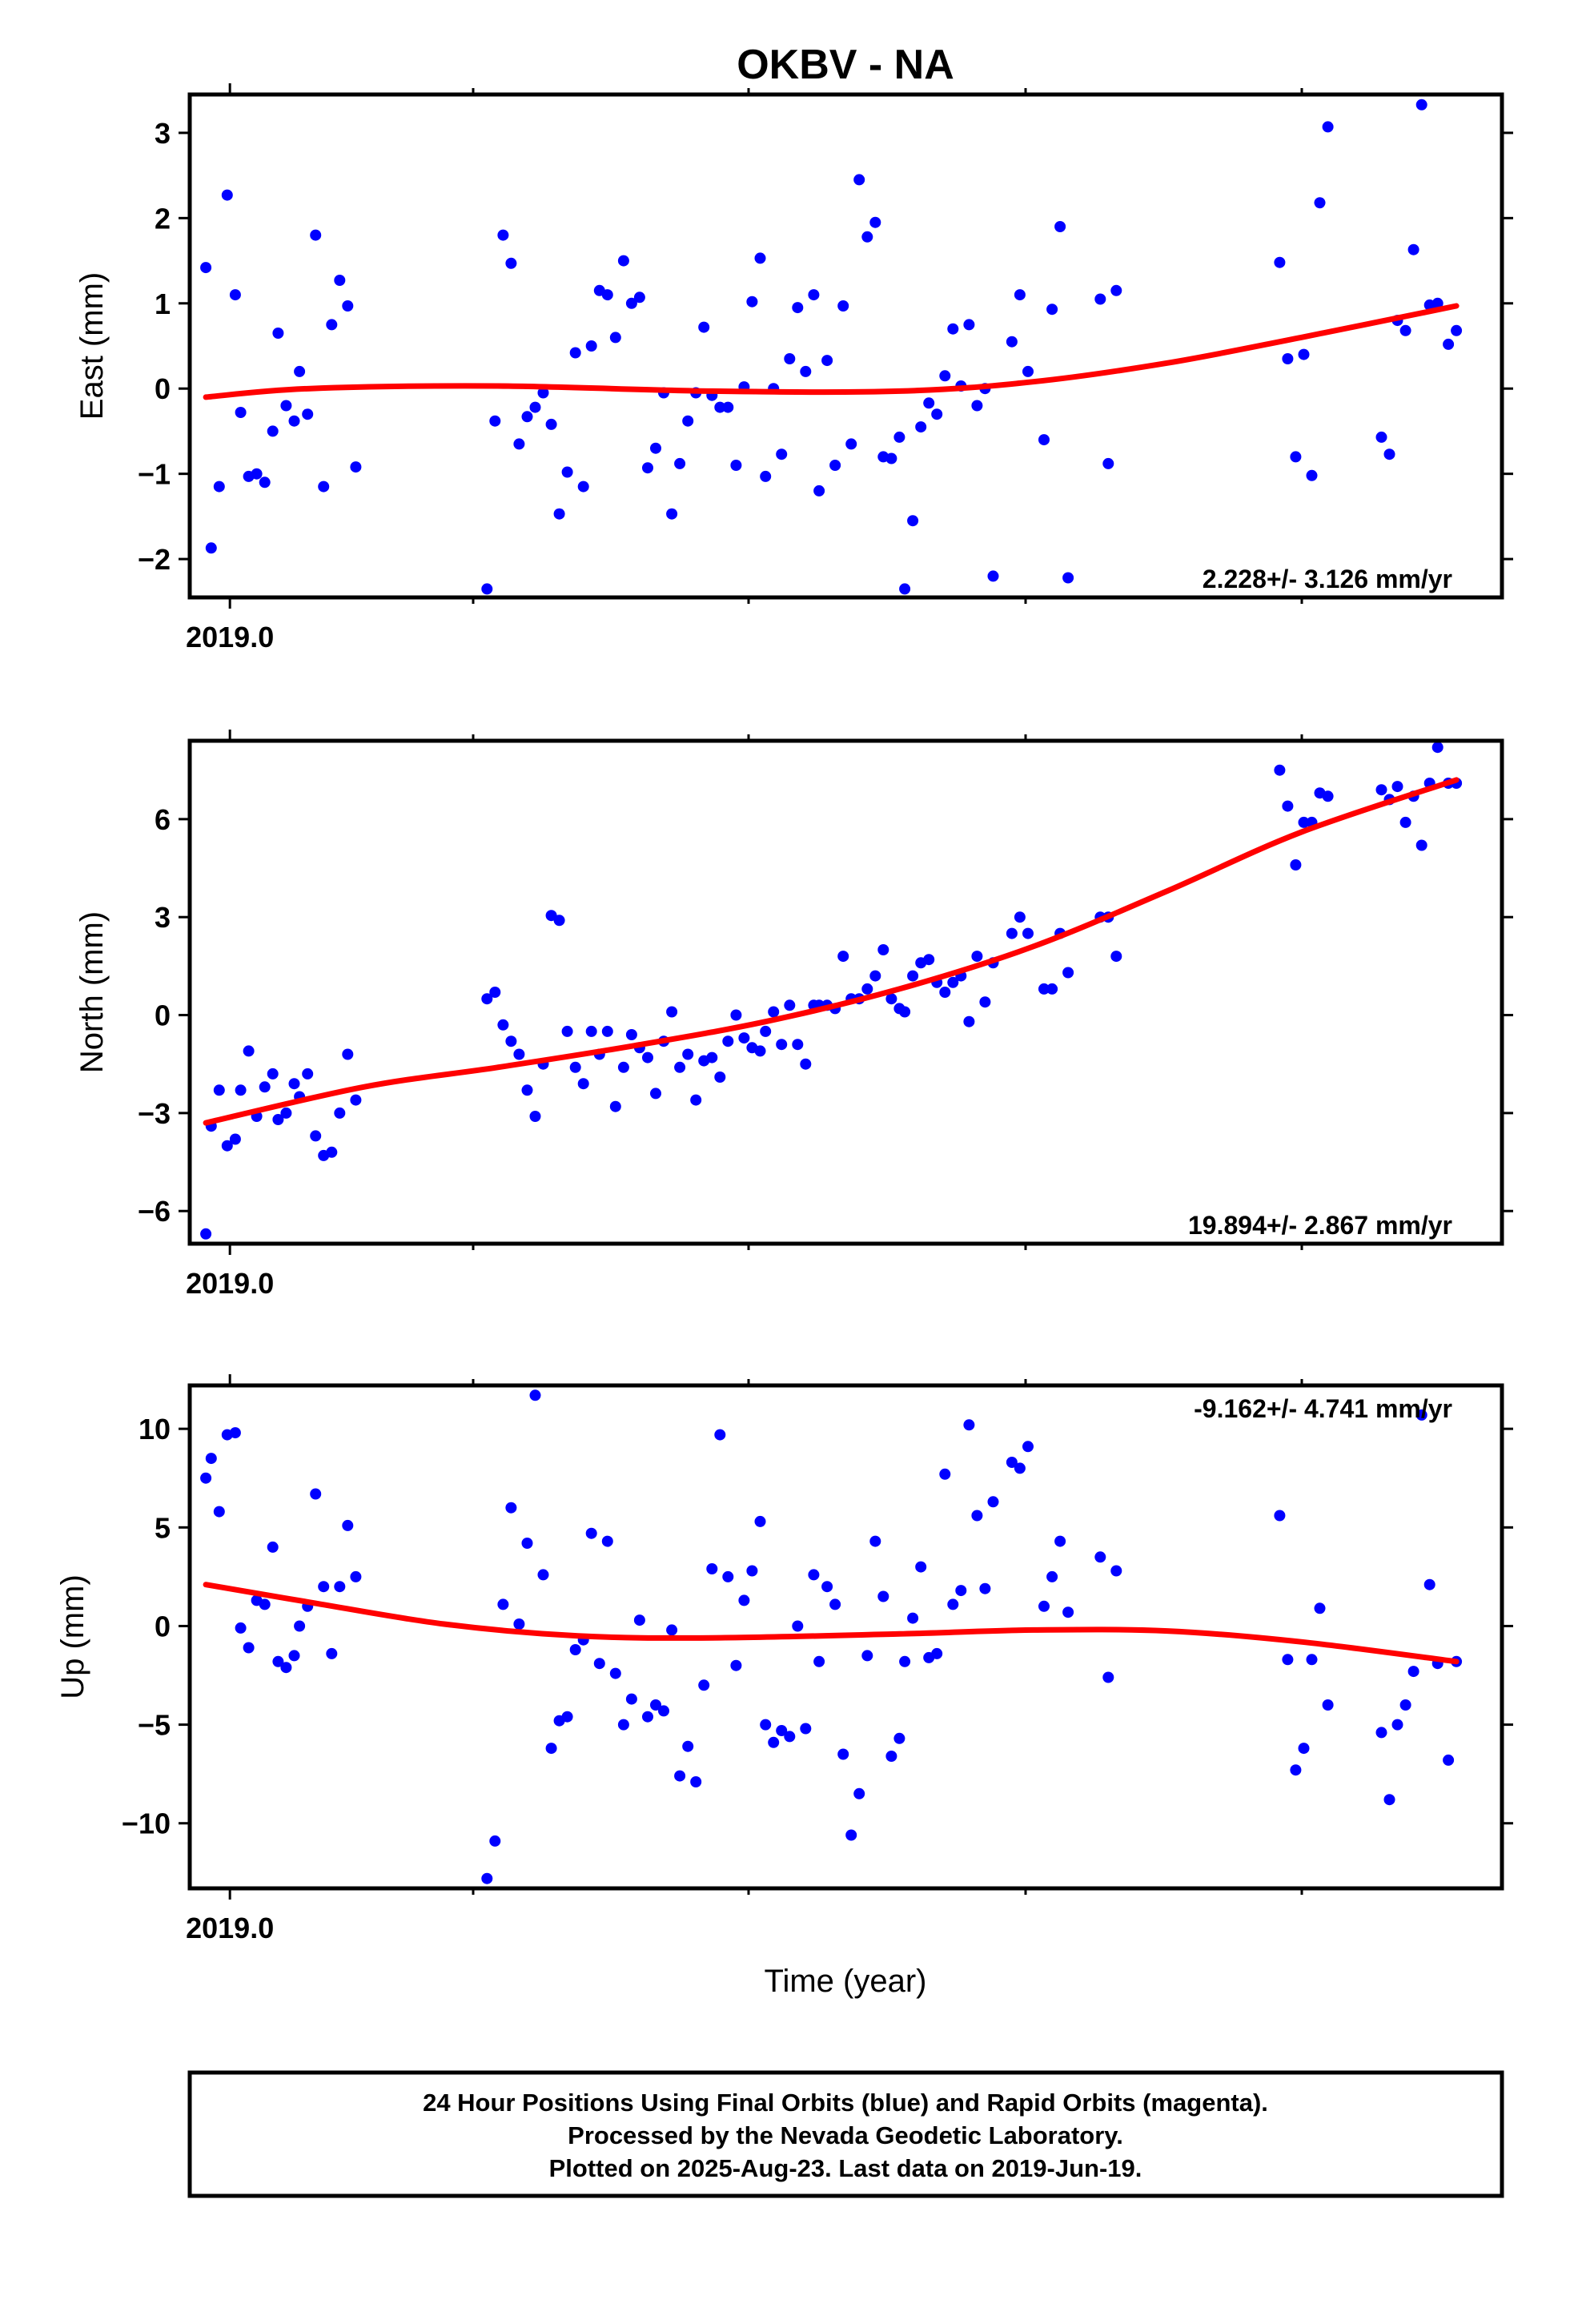 This screenshot has height=2324, width=1582. I want to click on up-ytick-label: −10, so click(146, 1823).